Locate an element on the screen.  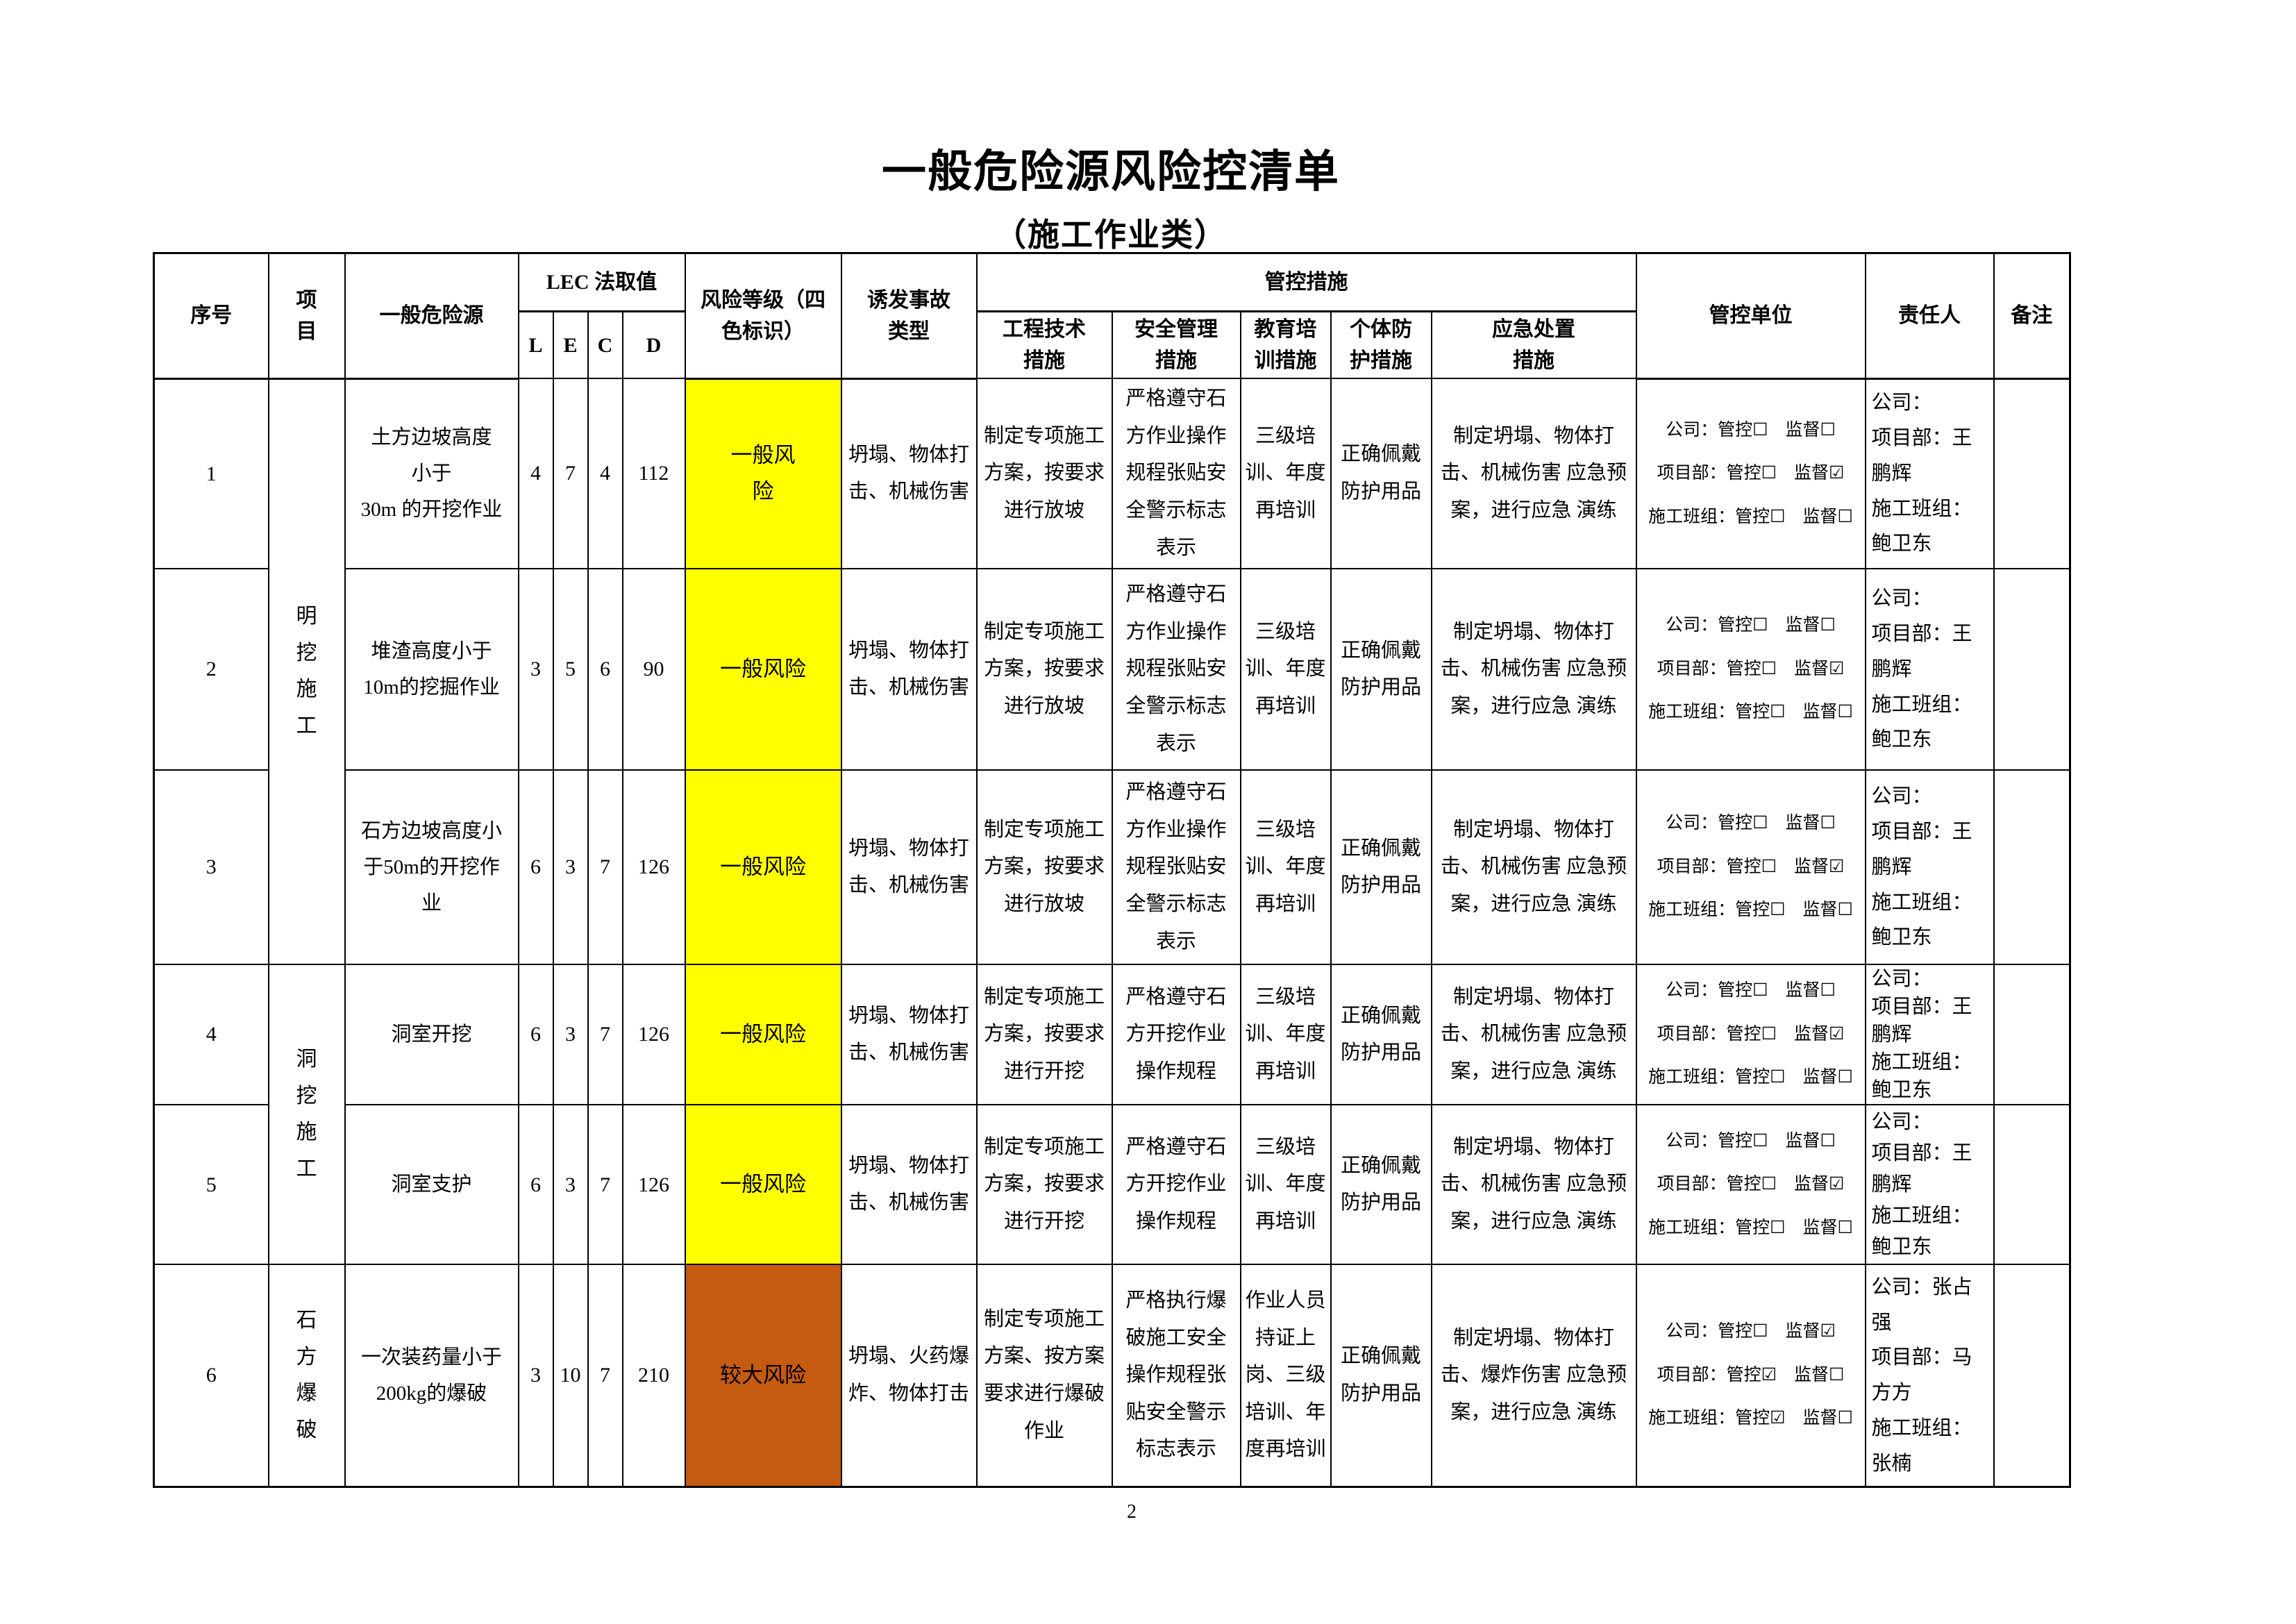
header-emergency-measures: 应急处置 措施 is located at coordinates (1533, 345).